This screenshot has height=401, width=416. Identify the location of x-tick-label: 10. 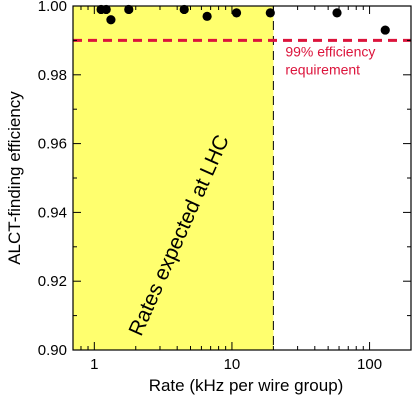
(232, 364).